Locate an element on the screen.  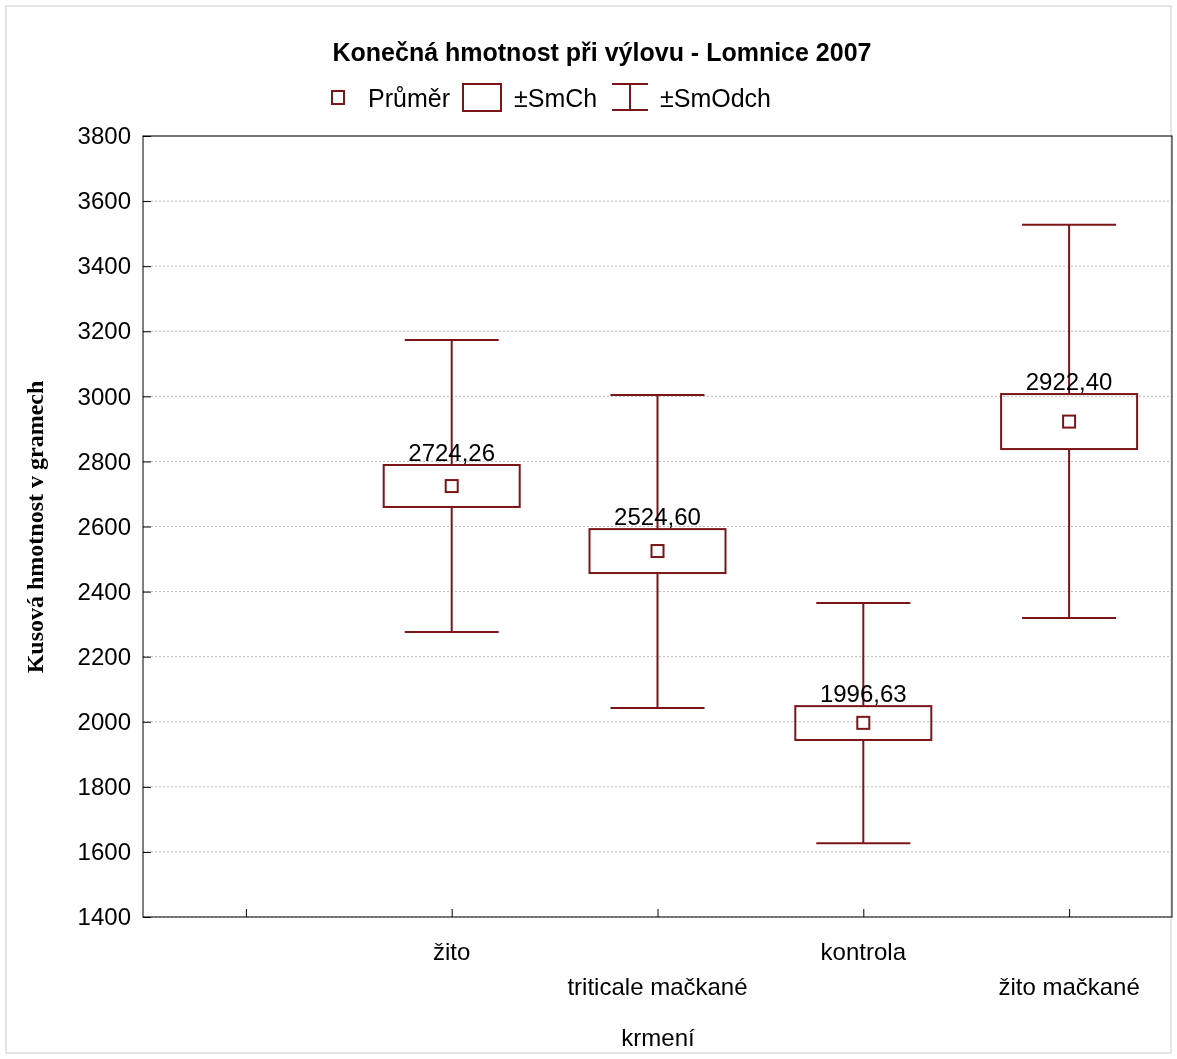
y-tick-label: 1800 is located at coordinates (104, 787).